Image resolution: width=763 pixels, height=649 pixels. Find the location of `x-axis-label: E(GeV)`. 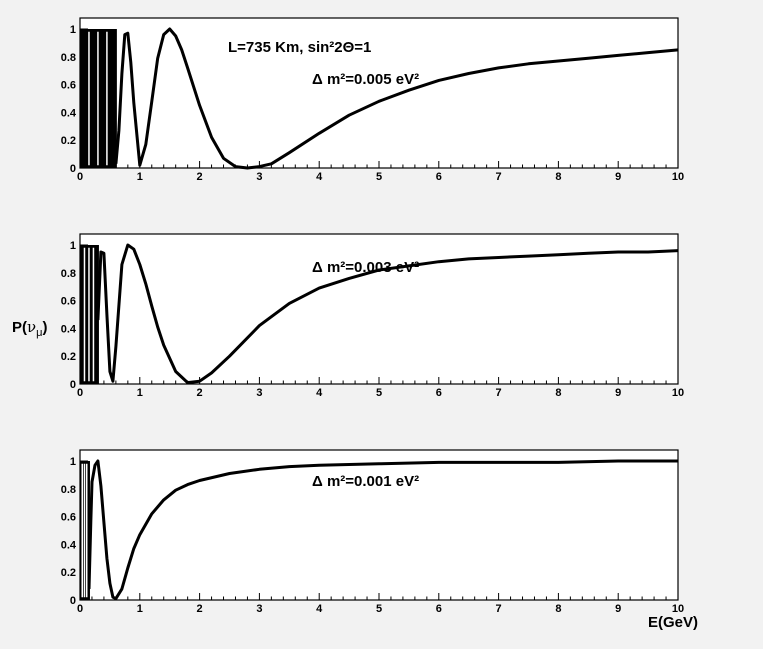

x-axis-label: E(GeV) is located at coordinates (673, 622).